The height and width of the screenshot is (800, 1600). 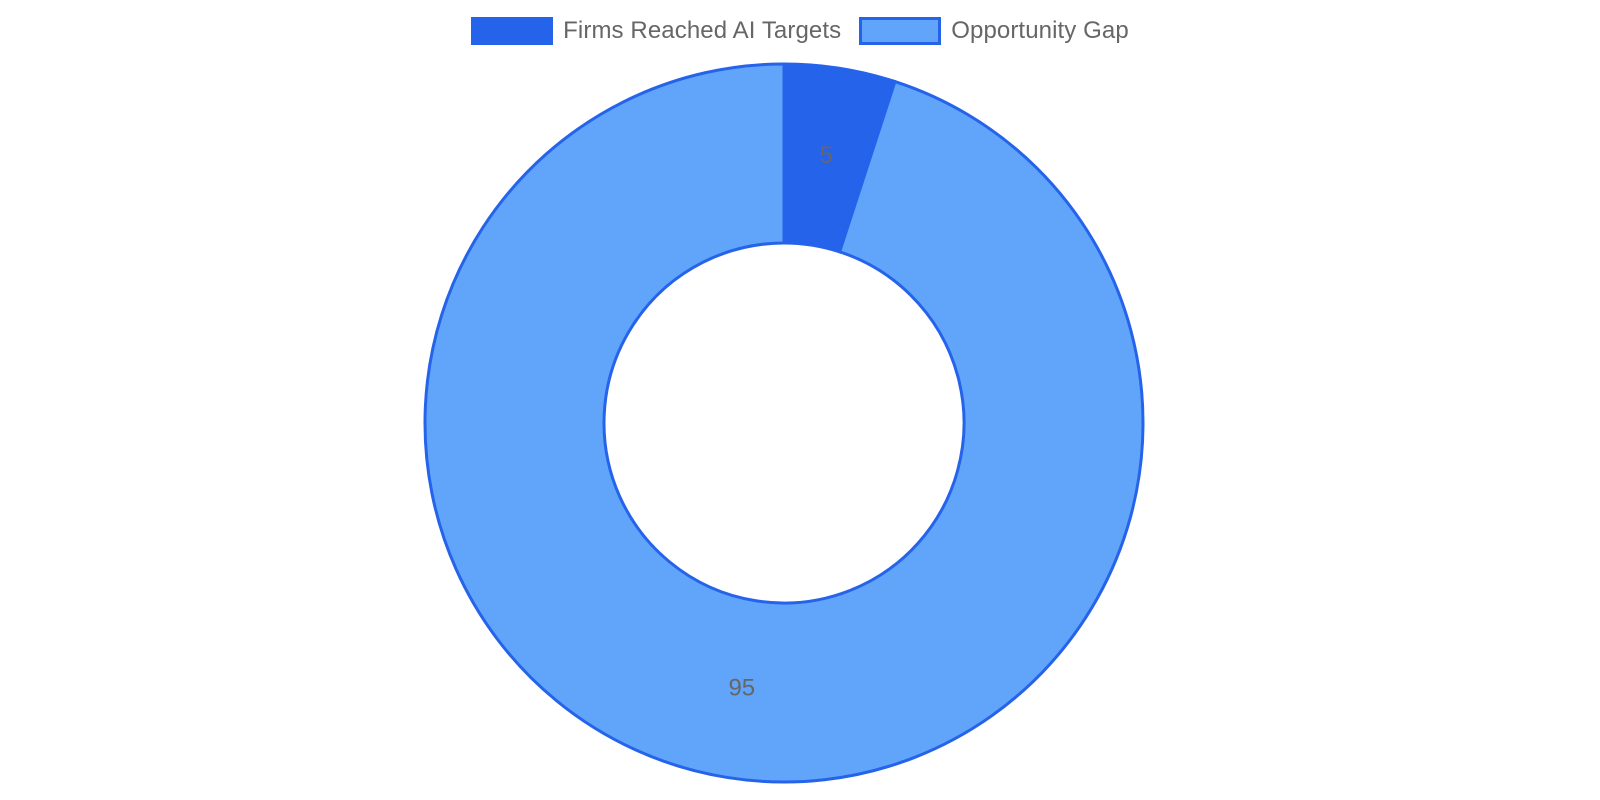 What do you see at coordinates (900, 31) in the screenshot?
I see `legend-swatch-opportunity-gap` at bounding box center [900, 31].